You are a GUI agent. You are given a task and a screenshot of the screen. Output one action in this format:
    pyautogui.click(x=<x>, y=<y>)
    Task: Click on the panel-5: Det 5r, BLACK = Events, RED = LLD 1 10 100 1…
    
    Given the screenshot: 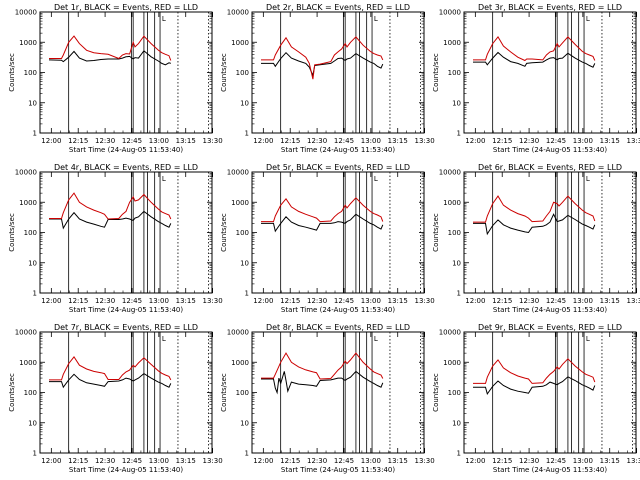 What is the action you would take?
    pyautogui.click(x=327, y=238)
    